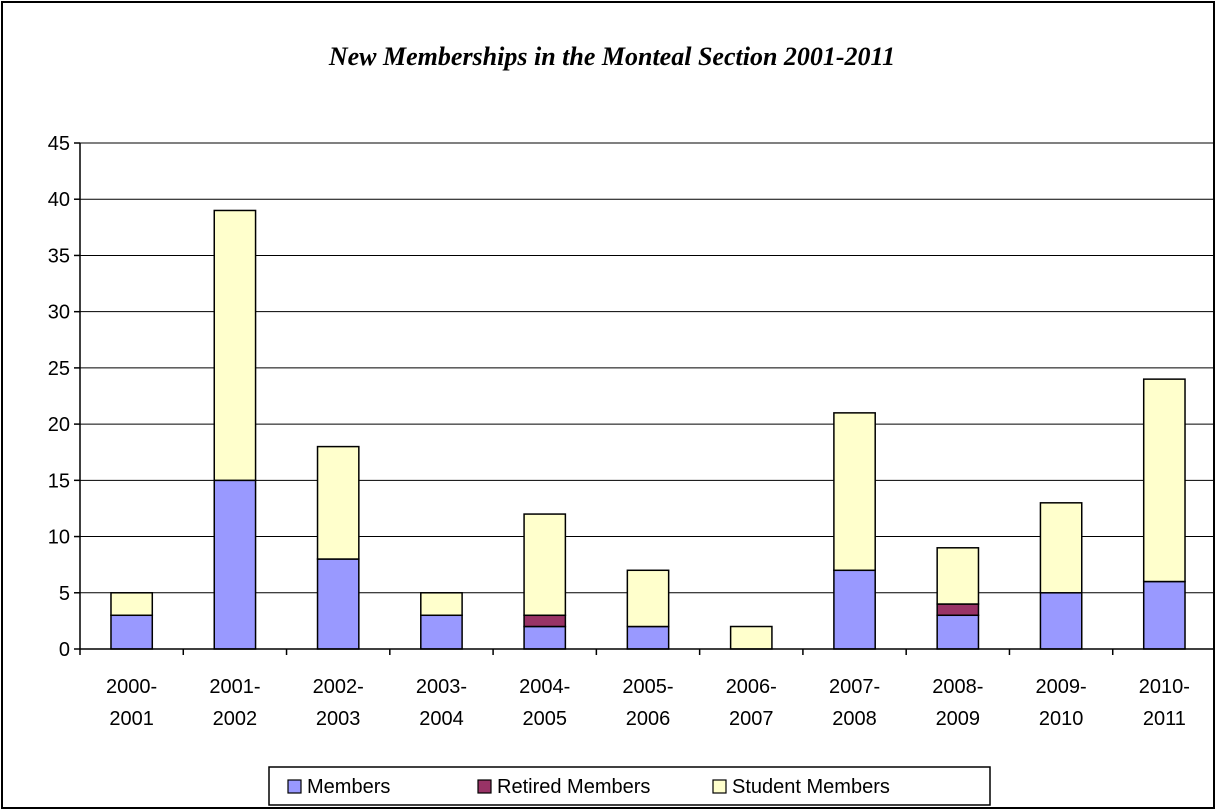 The image size is (1218, 812). What do you see at coordinates (131, 687) in the screenshot?
I see `x-tick-label: 2000-` at bounding box center [131, 687].